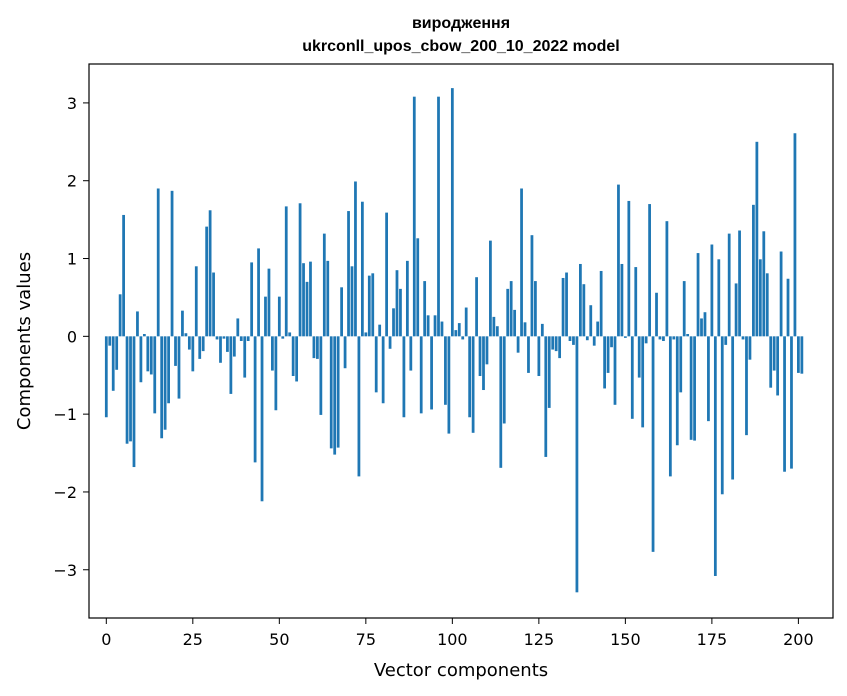 This screenshot has width=847, height=696. I want to click on y-tick-label-5: 2, so click(72, 181).